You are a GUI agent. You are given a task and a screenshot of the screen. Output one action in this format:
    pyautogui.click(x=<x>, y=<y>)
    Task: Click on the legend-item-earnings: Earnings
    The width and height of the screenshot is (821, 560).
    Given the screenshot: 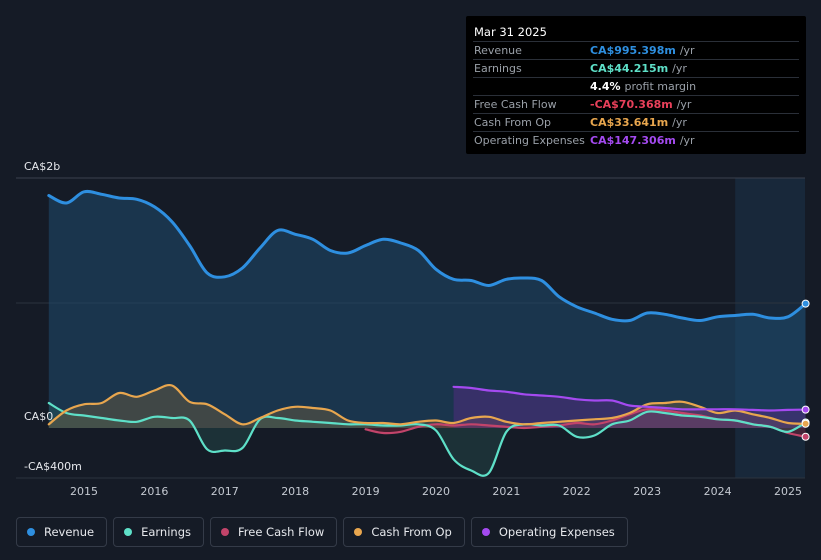 What is the action you would take?
    pyautogui.click(x=158, y=532)
    